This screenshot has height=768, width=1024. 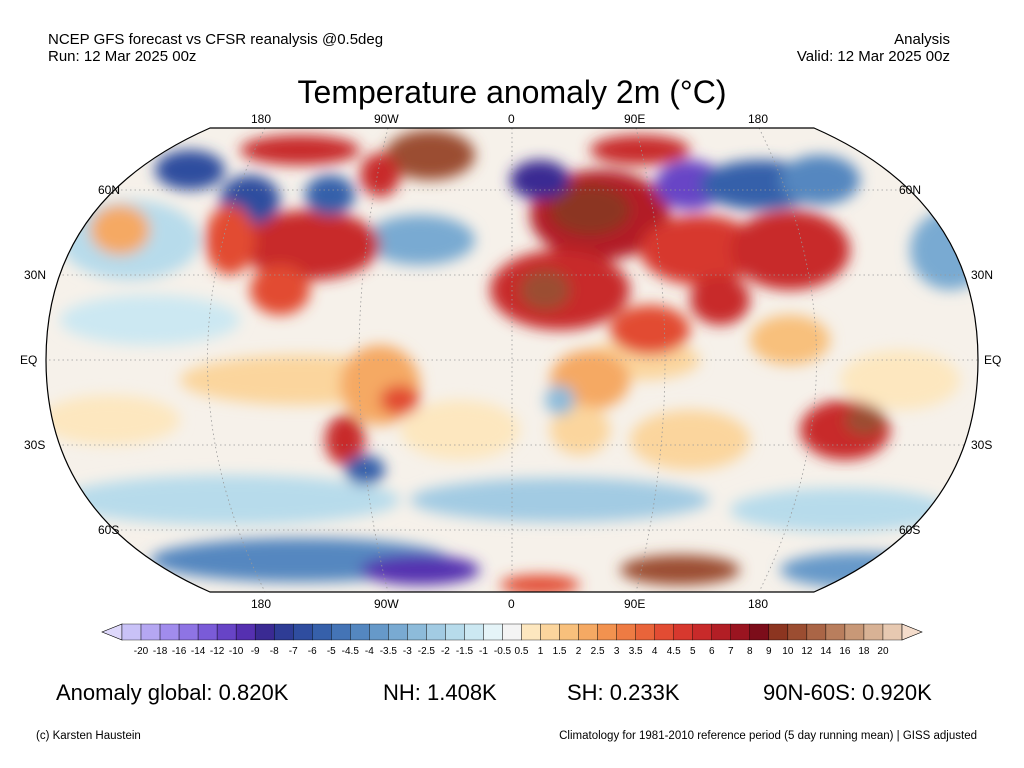 I want to click on lat-label-left-60s: 60S, so click(x=109, y=530).